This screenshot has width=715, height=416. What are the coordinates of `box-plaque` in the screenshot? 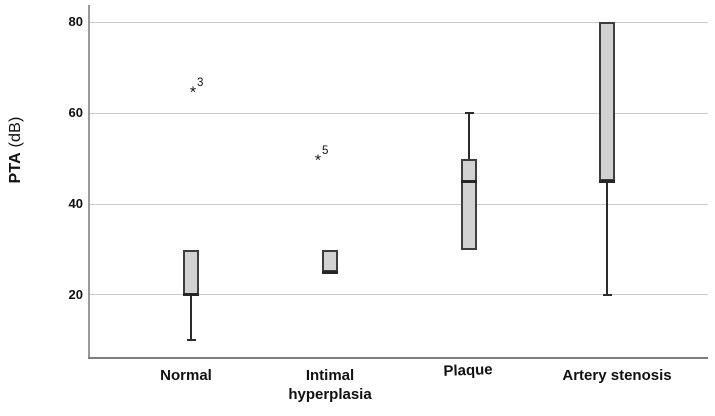 It's located at (469, 204).